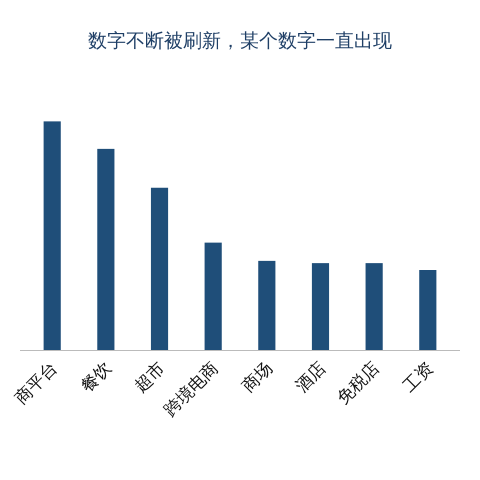 This screenshot has height=480, width=480. Describe the element at coordinates (150, 377) in the screenshot. I see `x-tick-label: 超市` at that location.